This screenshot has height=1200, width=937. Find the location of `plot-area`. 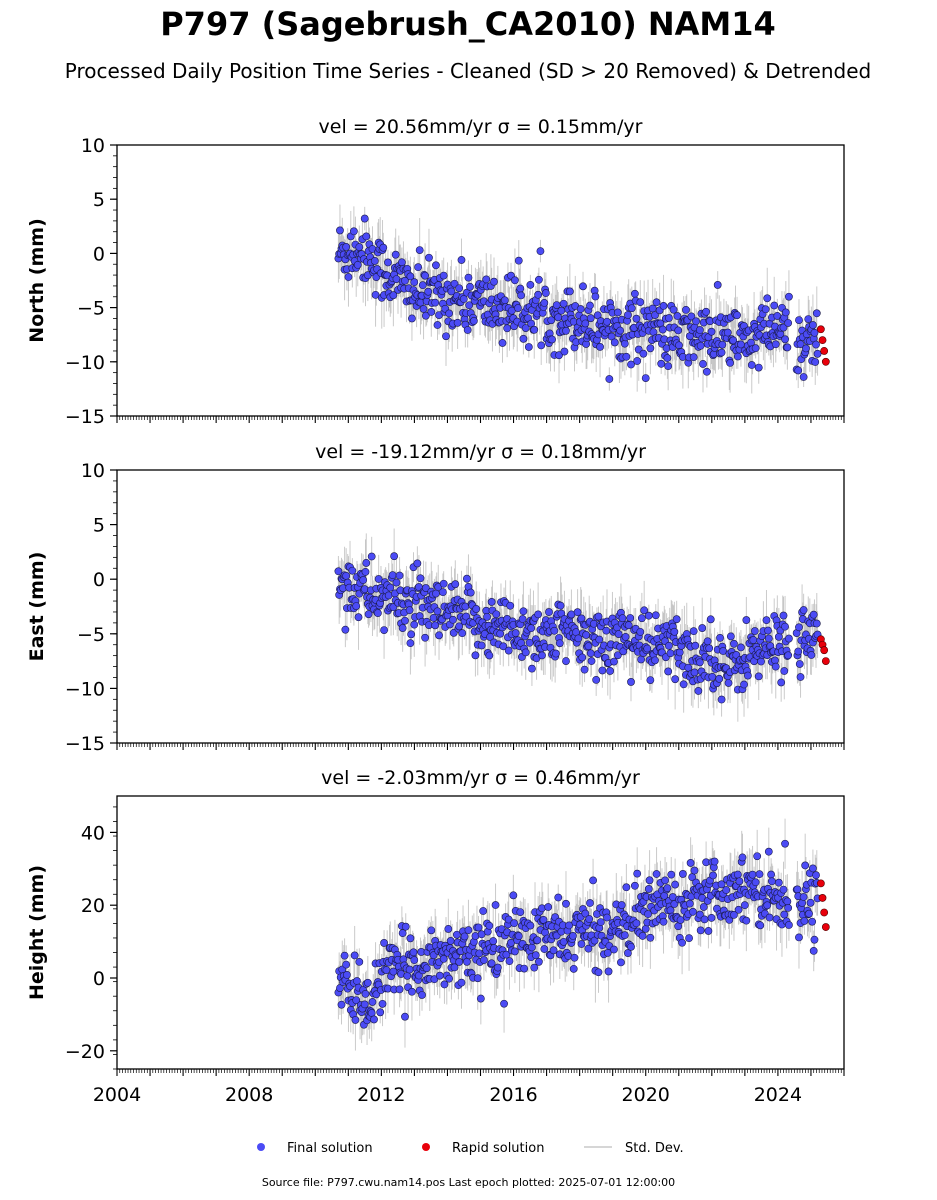

plot-area is located at coordinates (582, 625).